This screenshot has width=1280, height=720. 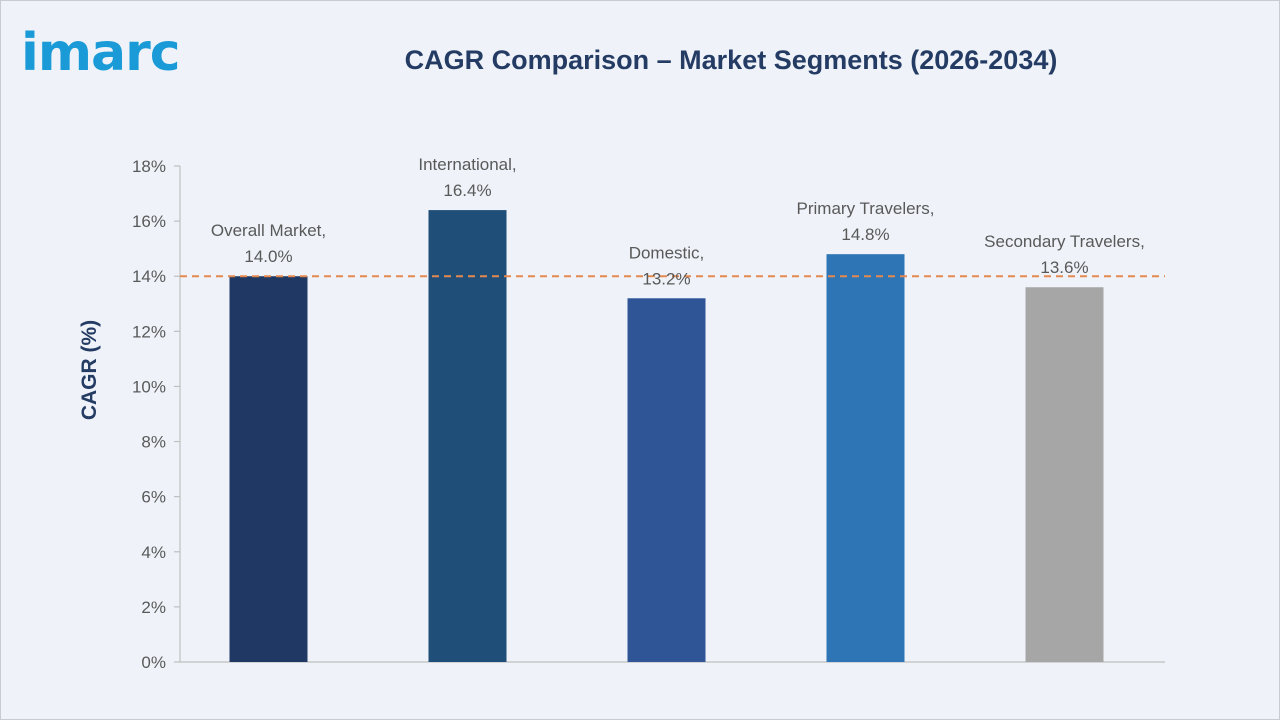 What do you see at coordinates (865, 458) in the screenshot?
I see `bar-primary-travelers` at bounding box center [865, 458].